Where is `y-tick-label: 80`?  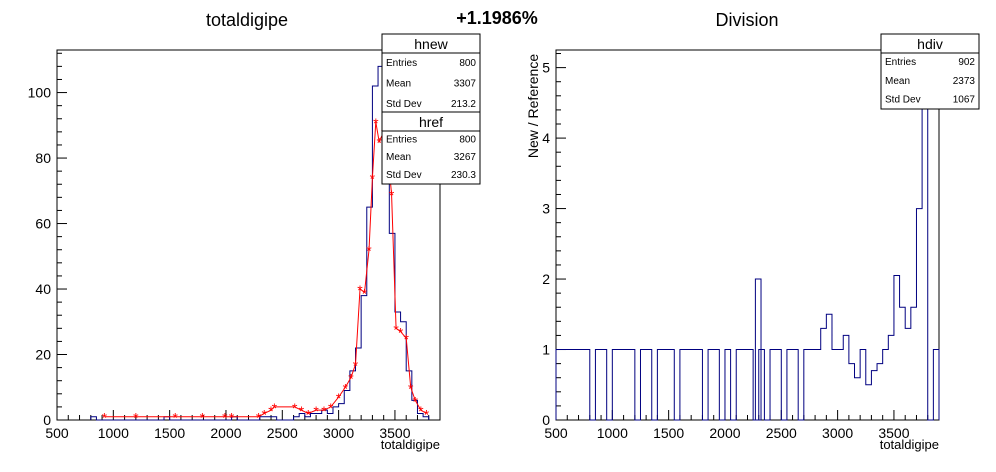 y-tick-label: 80 is located at coordinates (43, 158).